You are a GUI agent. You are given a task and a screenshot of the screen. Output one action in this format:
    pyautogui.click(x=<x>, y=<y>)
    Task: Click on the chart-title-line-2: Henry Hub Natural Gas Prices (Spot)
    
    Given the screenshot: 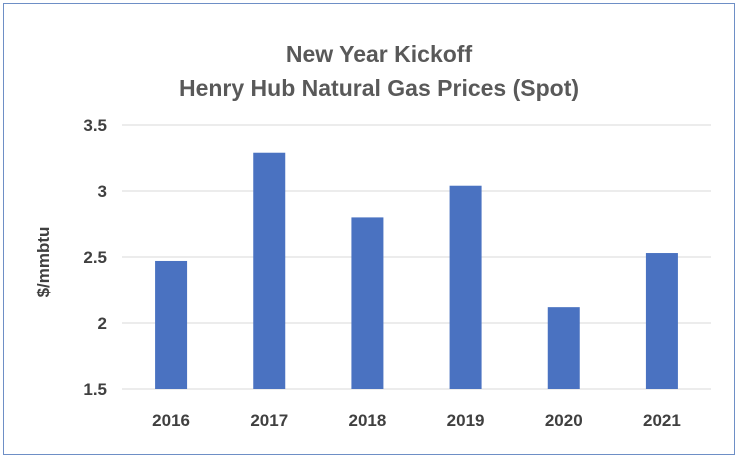 What is the action you would take?
    pyautogui.click(x=379, y=88)
    